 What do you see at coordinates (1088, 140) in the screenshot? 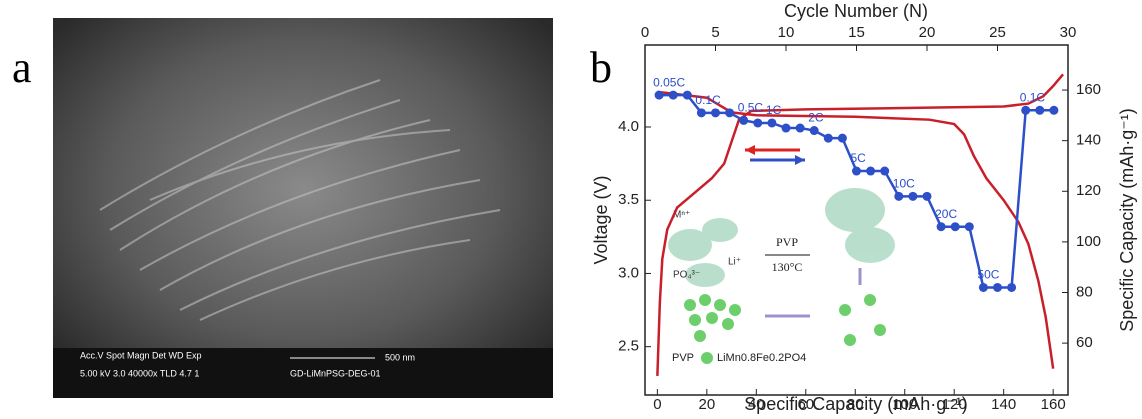
I see `y2-tick-label: 140` at bounding box center [1088, 140].